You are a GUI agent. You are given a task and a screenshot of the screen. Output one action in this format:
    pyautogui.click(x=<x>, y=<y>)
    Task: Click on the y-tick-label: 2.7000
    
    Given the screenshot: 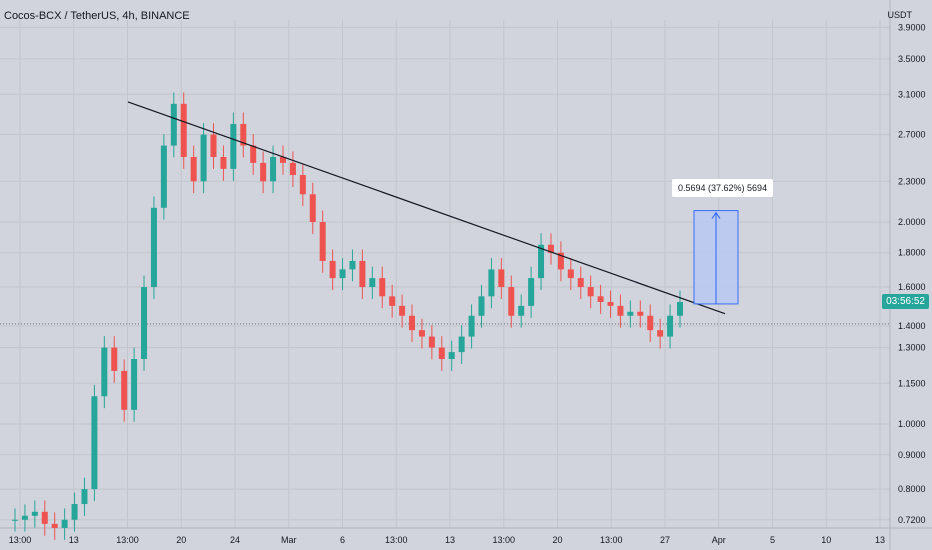 What is the action you would take?
    pyautogui.click(x=912, y=135)
    